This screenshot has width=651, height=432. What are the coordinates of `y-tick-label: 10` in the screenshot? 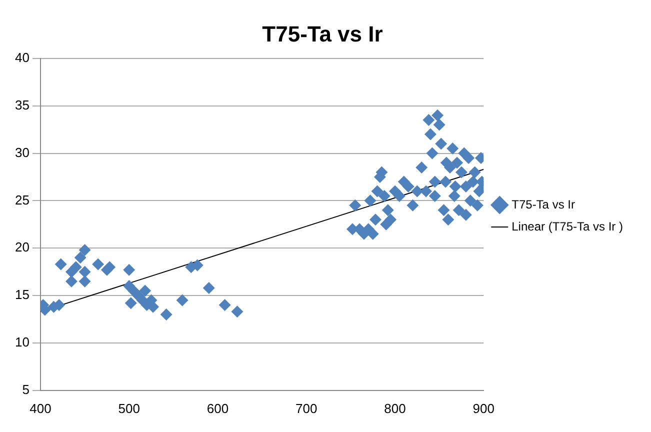 It's located at (22, 342).